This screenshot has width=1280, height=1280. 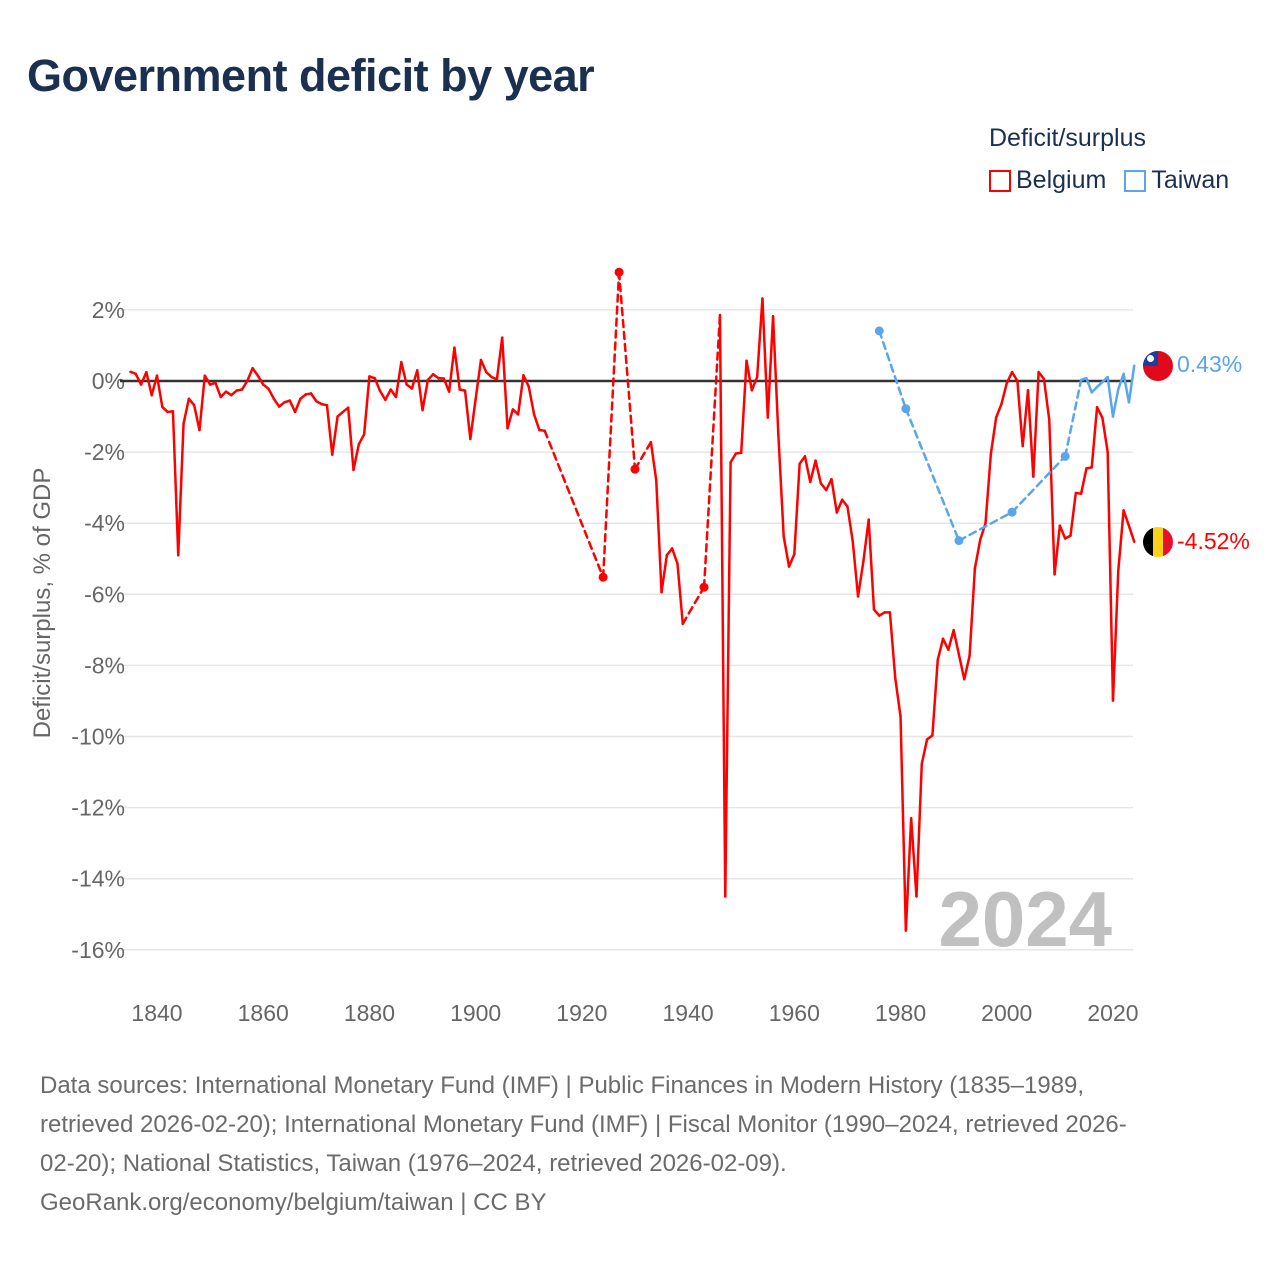 What do you see at coordinates (581, 1013) in the screenshot?
I see `x-tick-label: 1920` at bounding box center [581, 1013].